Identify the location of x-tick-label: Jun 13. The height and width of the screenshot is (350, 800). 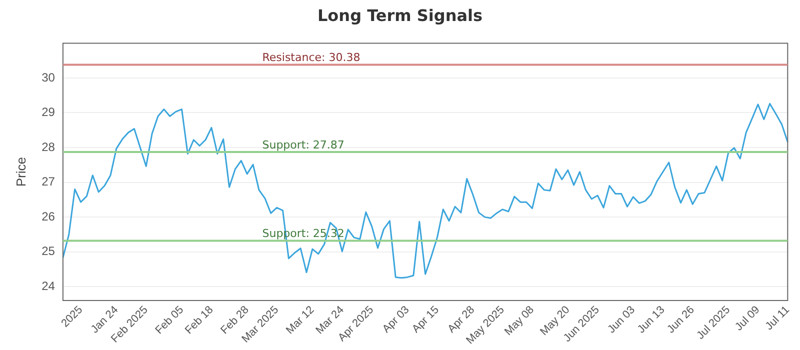
(651, 320).